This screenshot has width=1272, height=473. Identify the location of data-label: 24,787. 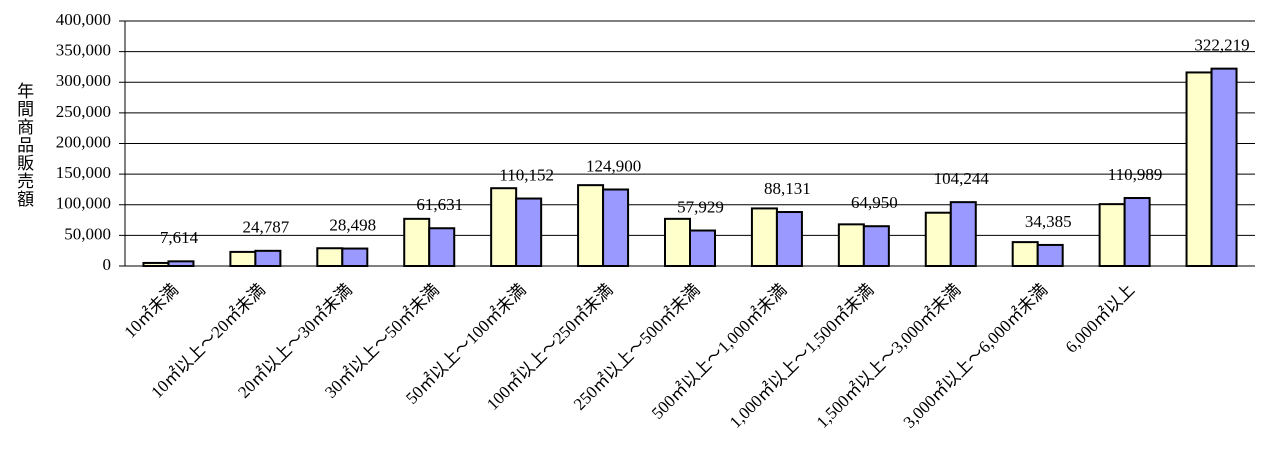
(266, 227).